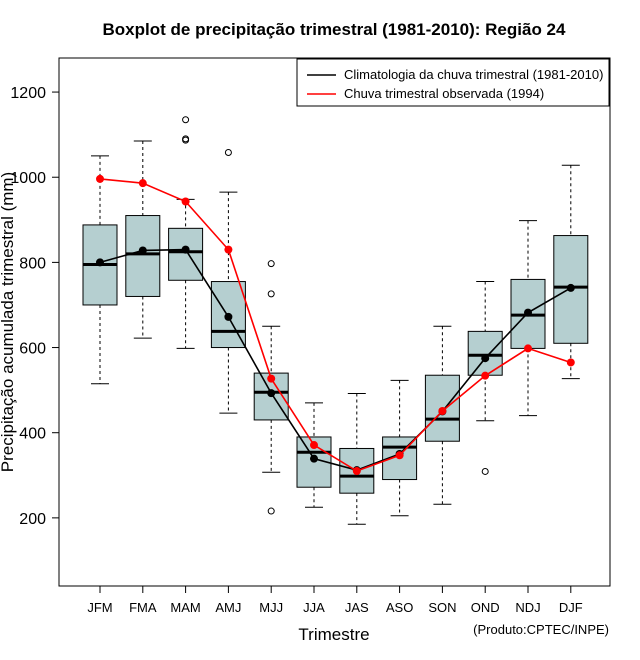  I want to click on y-tick-label: 1000, so click(28, 178).